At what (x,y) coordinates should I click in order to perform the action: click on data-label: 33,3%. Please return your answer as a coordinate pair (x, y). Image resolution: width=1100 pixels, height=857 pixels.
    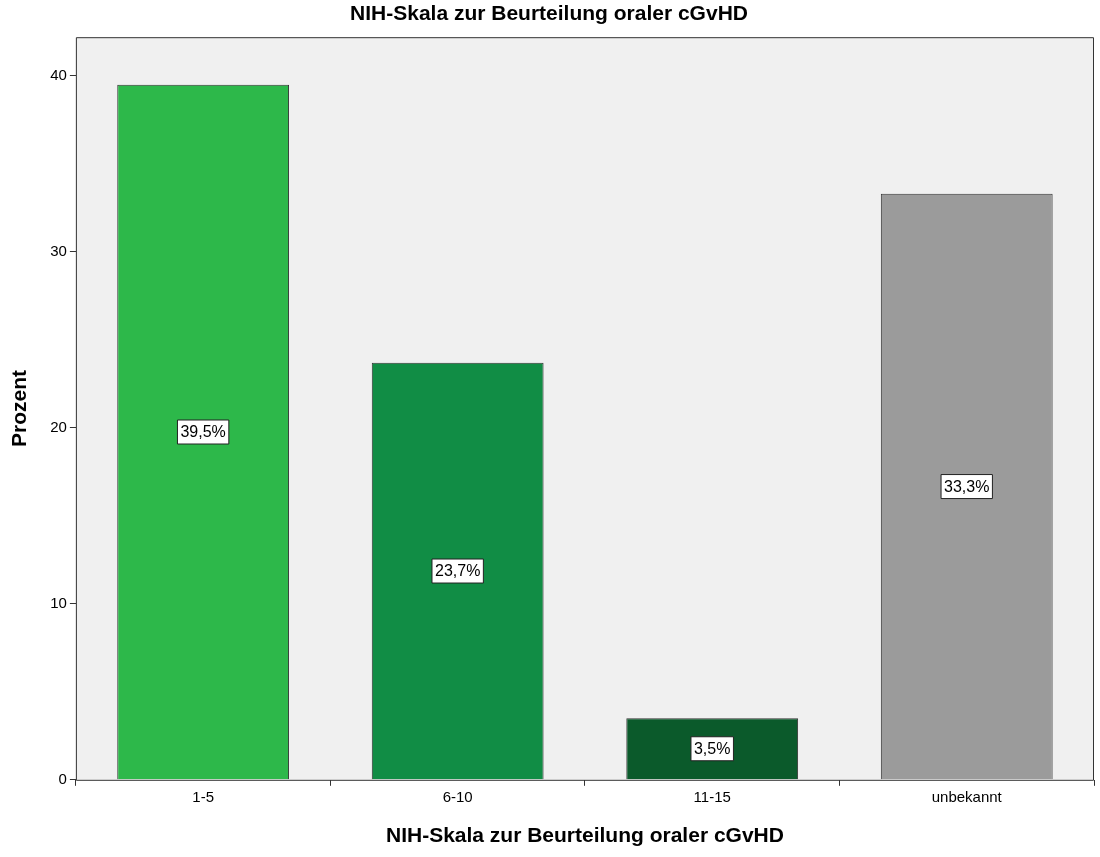
    Looking at the image, I should click on (967, 486).